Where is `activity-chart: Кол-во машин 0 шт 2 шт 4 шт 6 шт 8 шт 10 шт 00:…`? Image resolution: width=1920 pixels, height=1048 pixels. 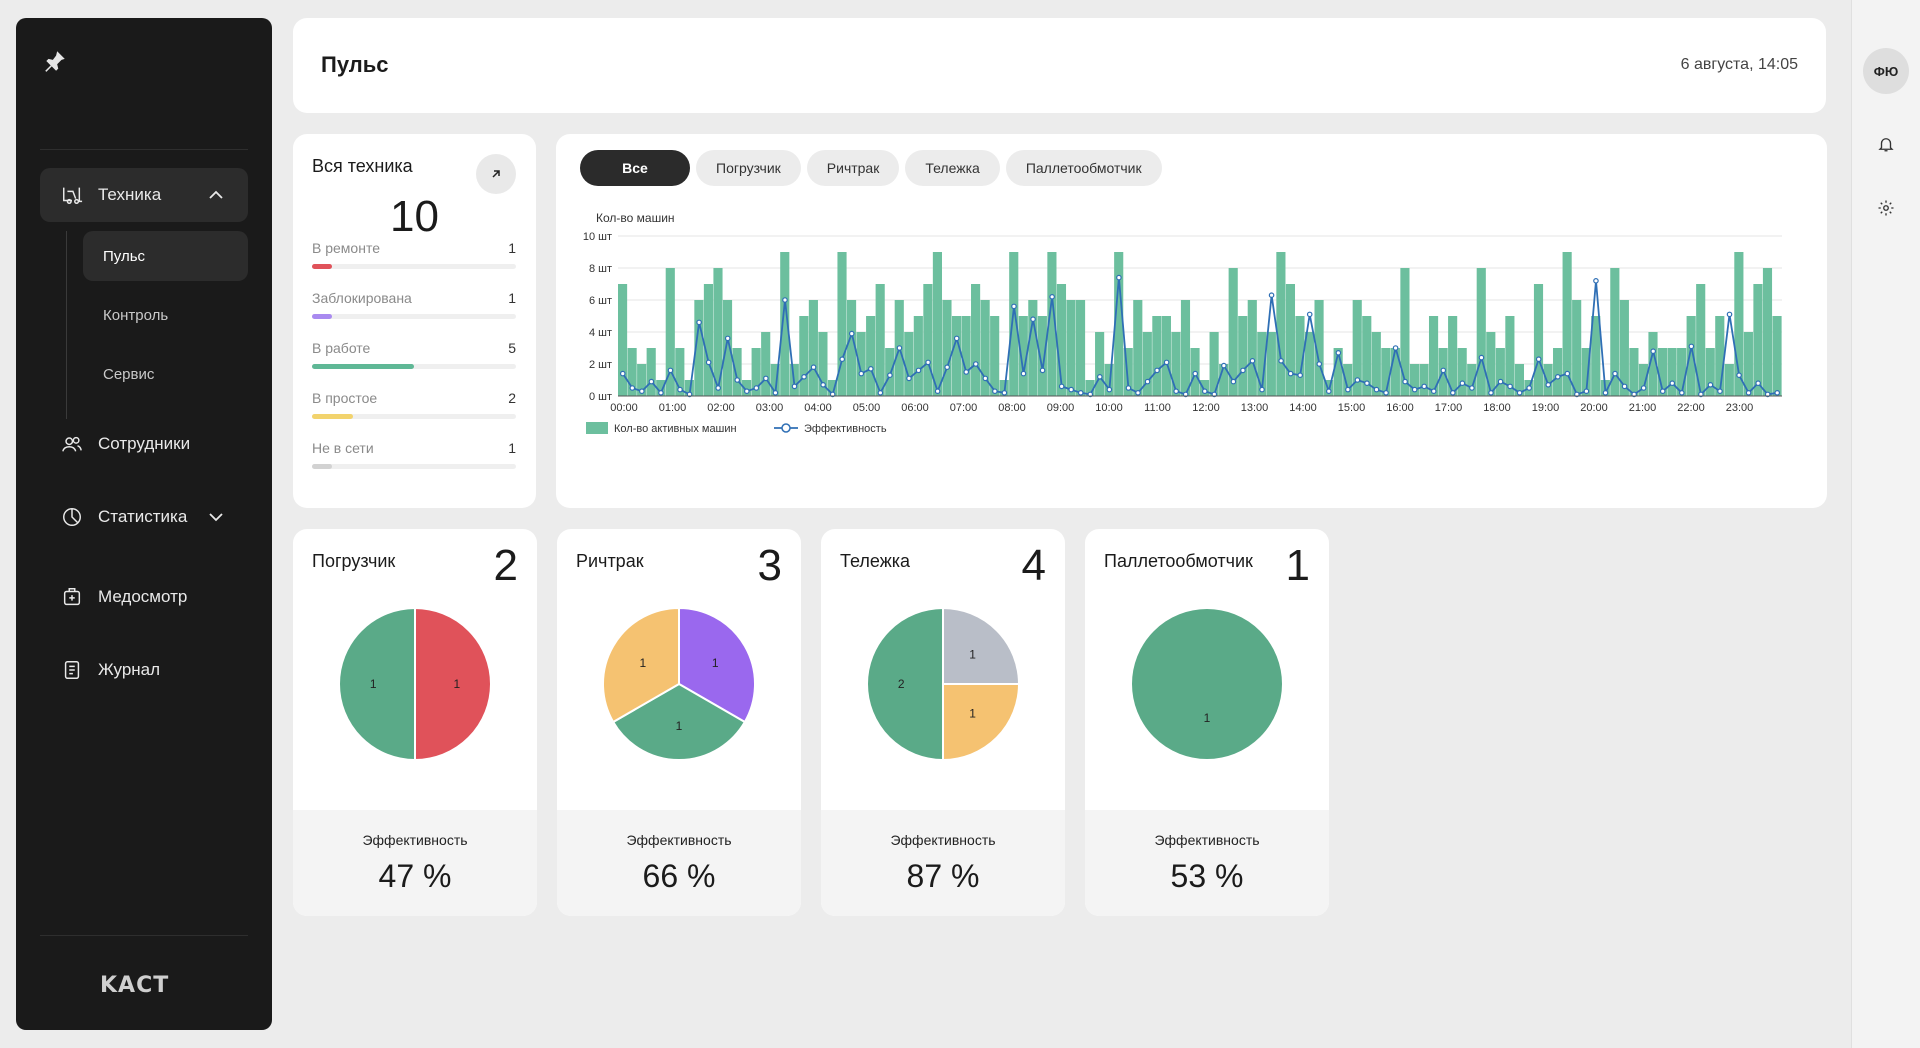
activity-chart: Кол-во машин 0 шт 2 шт 4 шт 6 шт 8 шт 10 шт 00:… is located at coordinates (1182, 323).